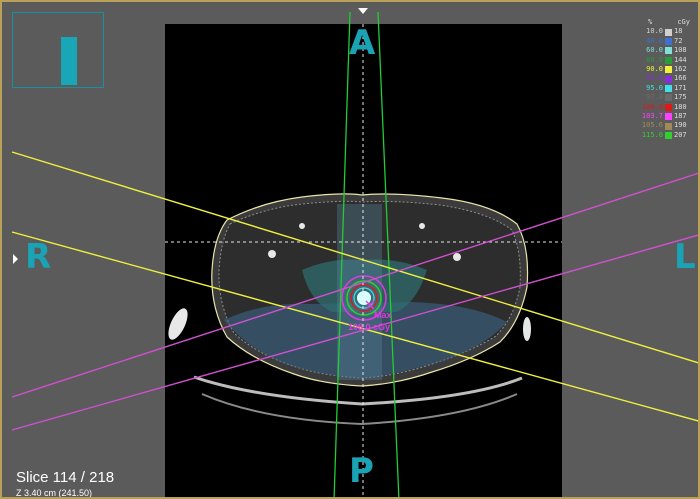 This screenshot has width=700, height=499. Describe the element at coordinates (680, 78) in the screenshot. I see `legend-cgy: 166` at that location.